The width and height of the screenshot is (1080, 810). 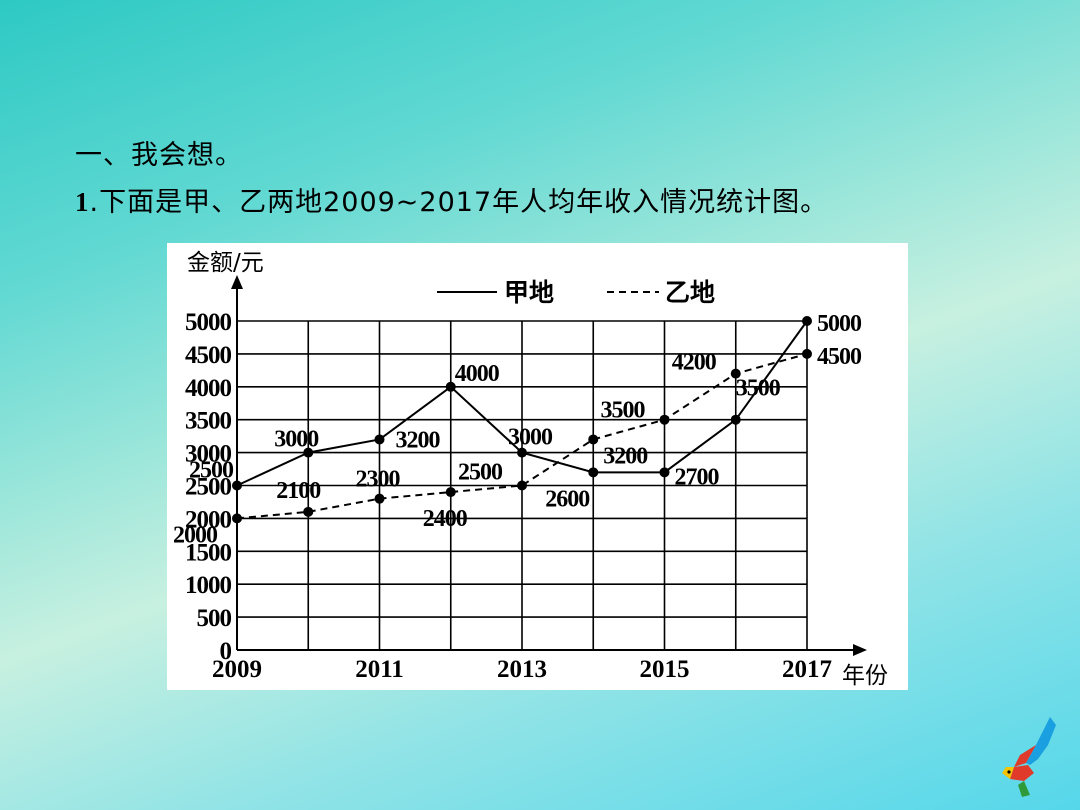 I want to click on y-tick-label: 0, so click(x=226, y=651).